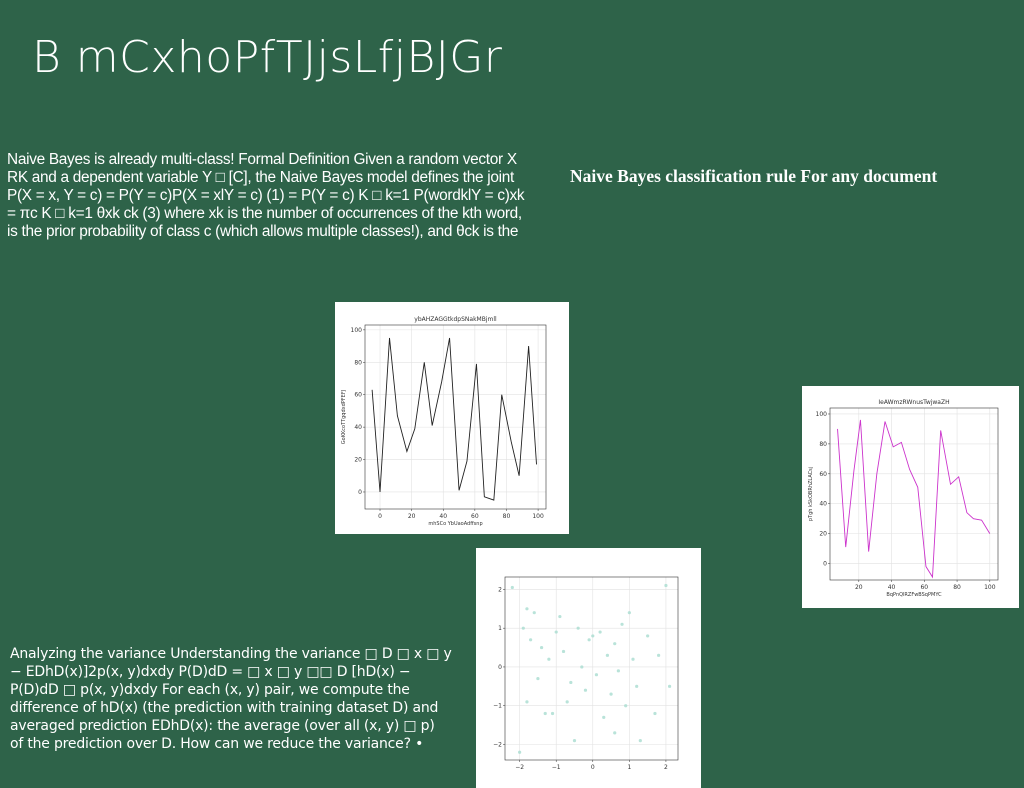 The height and width of the screenshot is (788, 1024). What do you see at coordinates (500, 628) in the screenshot?
I see `y-tick-label: 1` at bounding box center [500, 628].